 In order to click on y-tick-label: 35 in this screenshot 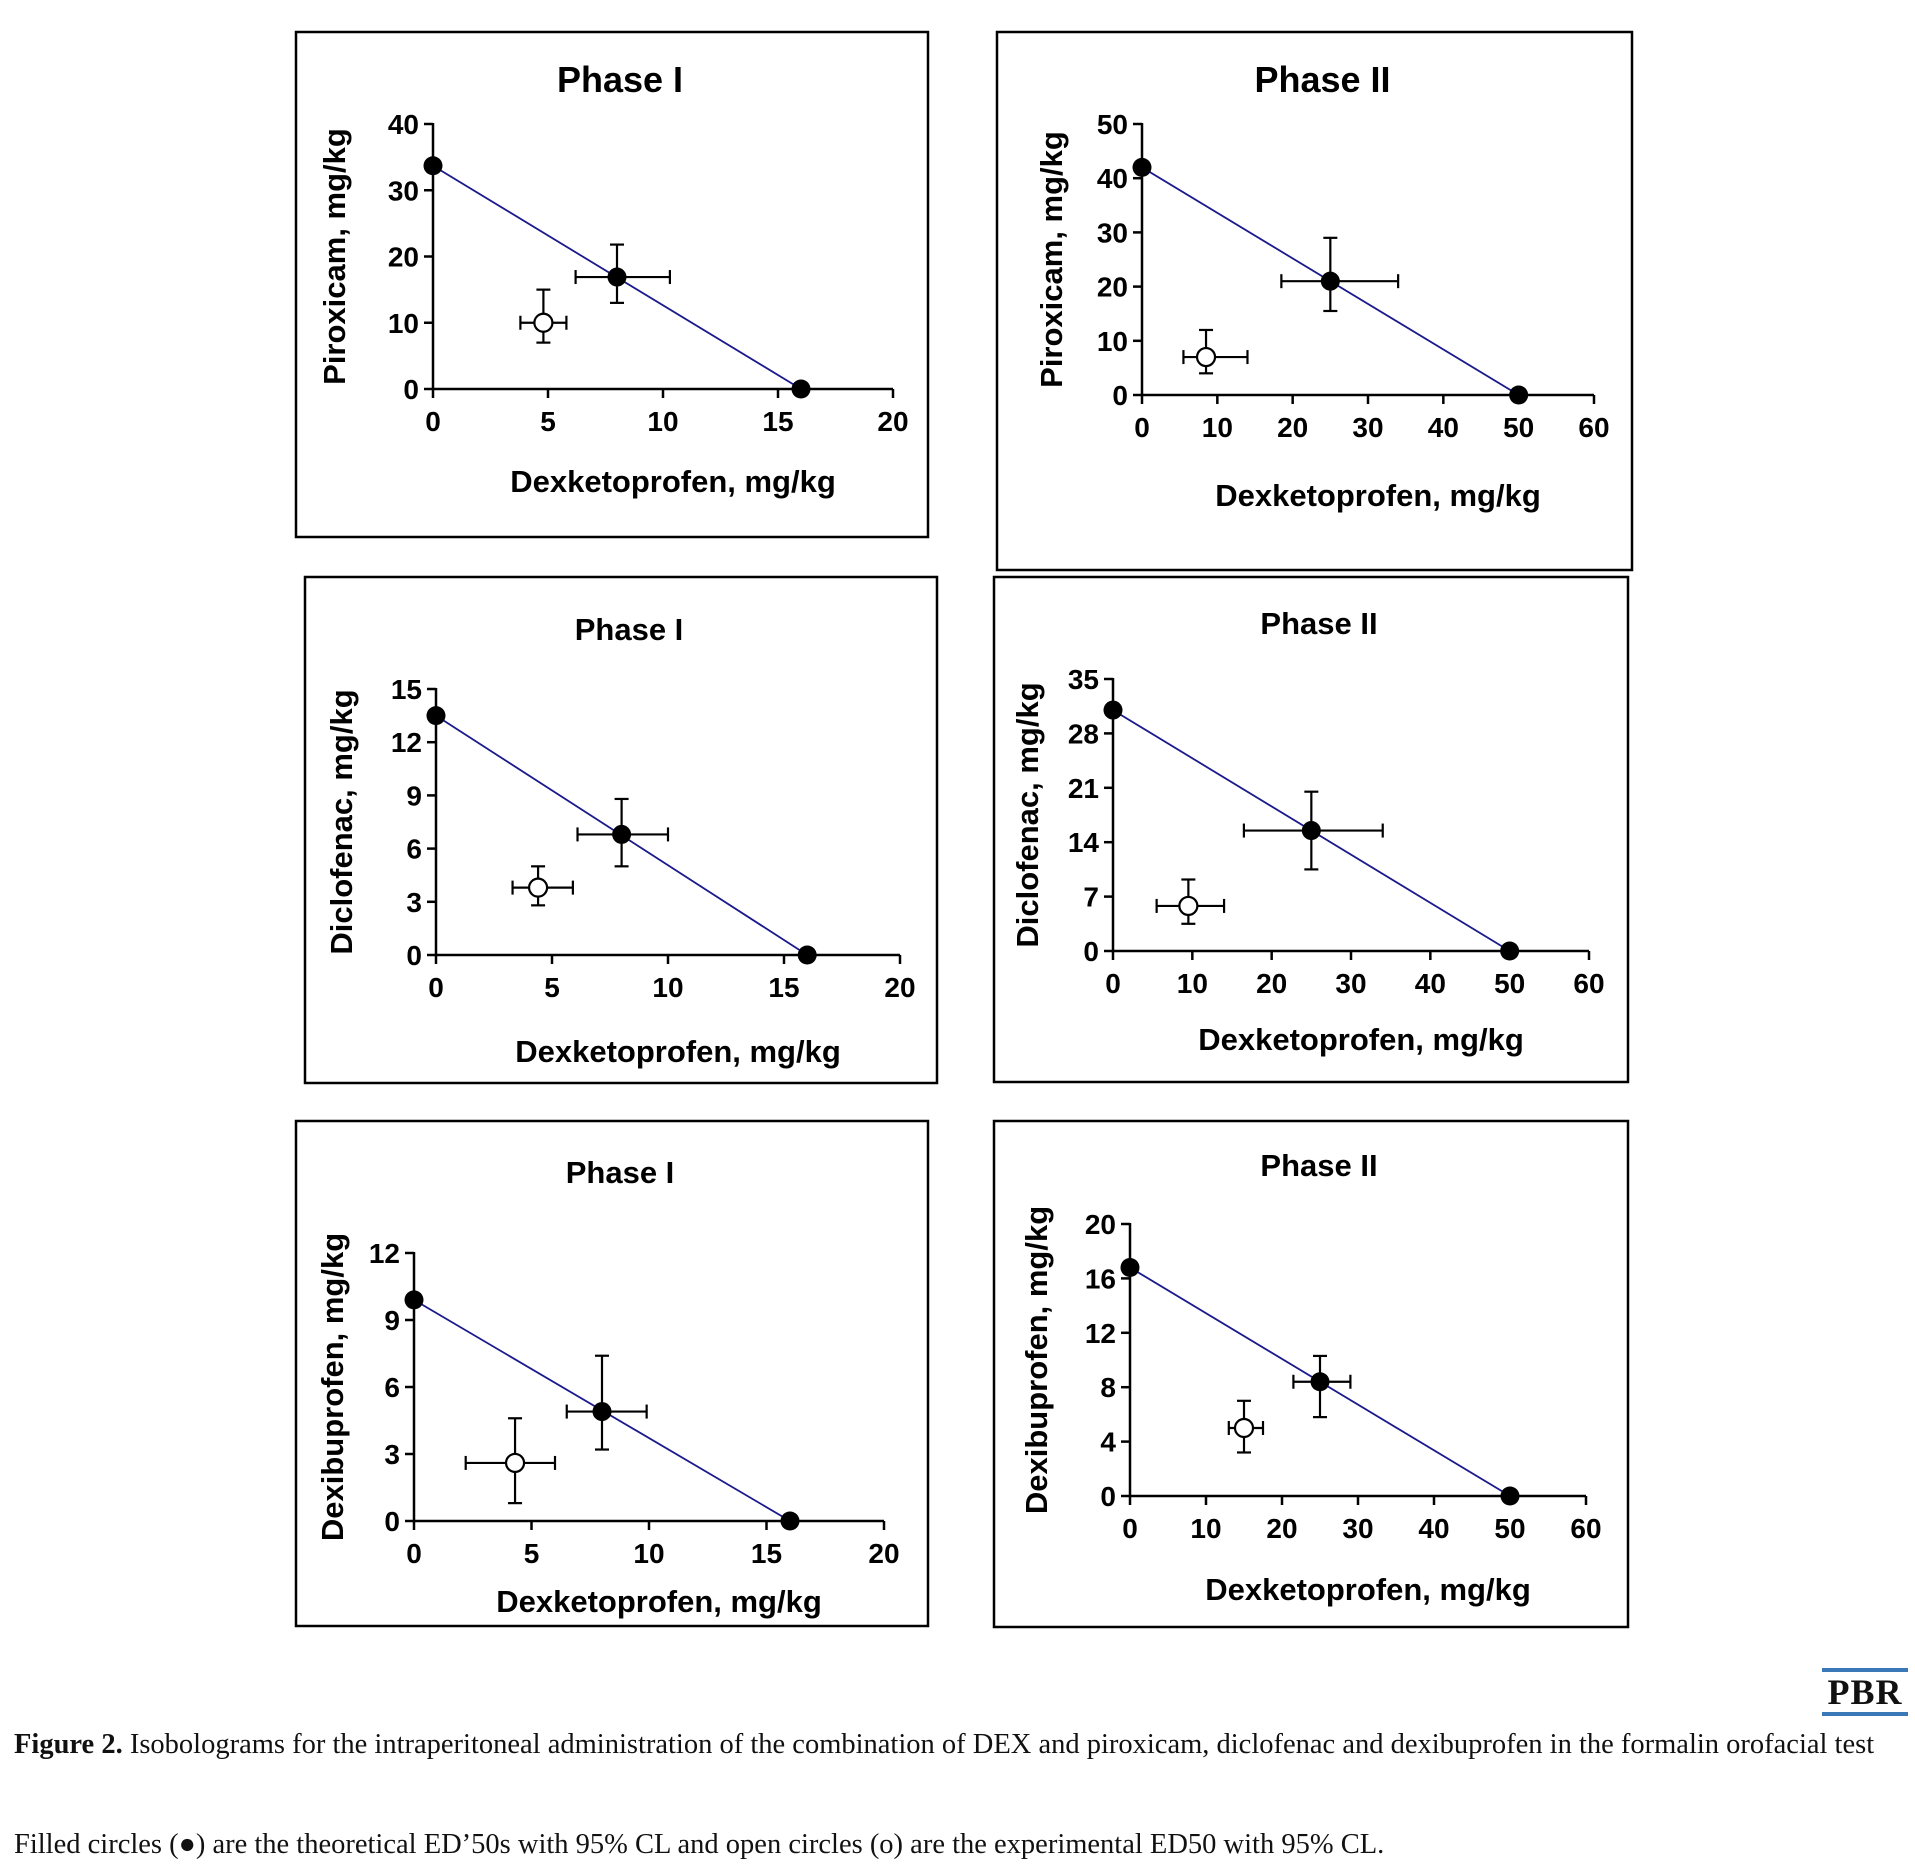, I will do `click(1083, 679)`.